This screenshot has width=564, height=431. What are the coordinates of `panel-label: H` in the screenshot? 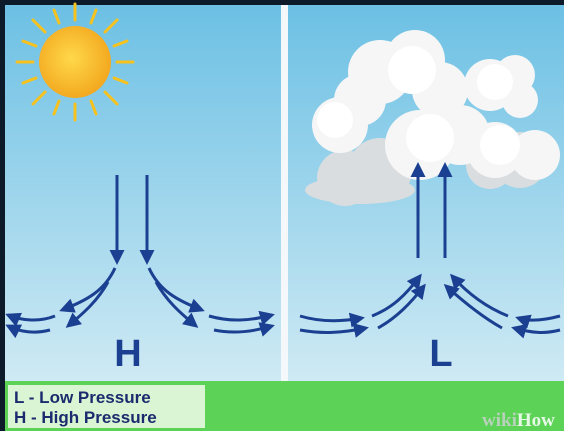 It's located at (127, 354).